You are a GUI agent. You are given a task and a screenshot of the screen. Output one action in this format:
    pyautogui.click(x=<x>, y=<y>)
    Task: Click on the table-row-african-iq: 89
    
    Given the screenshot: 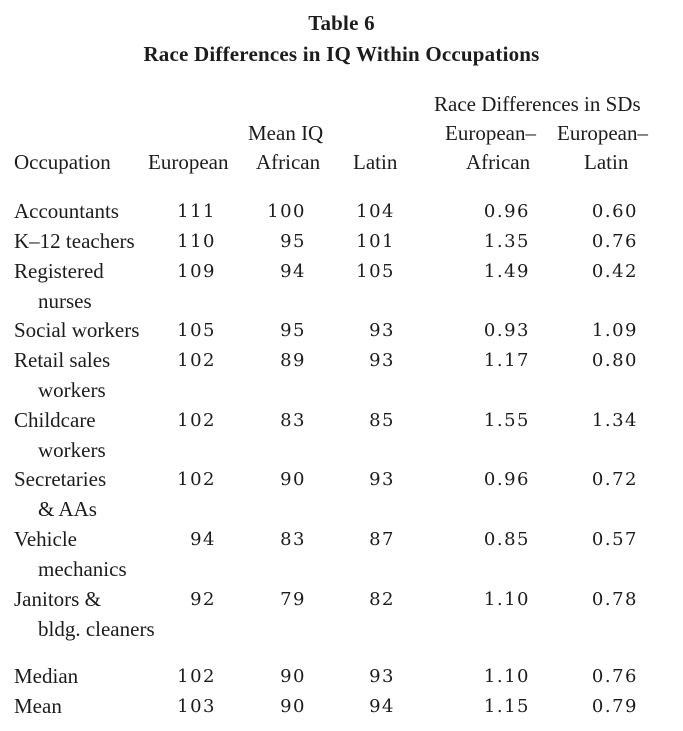 What is the action you would take?
    pyautogui.click(x=293, y=360)
    